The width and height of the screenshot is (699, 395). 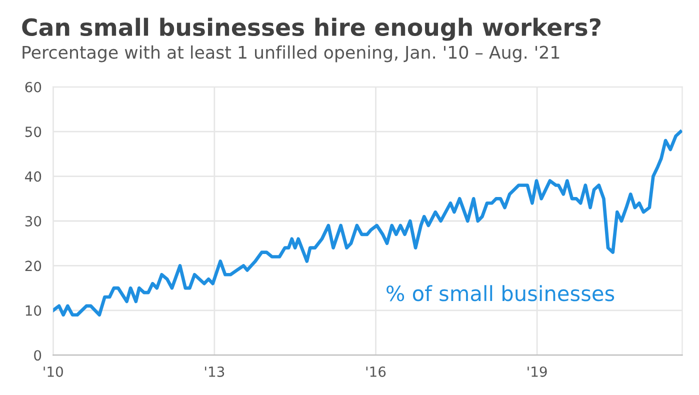 I want to click on chart-title: Can small businesses hire enough workers?, so click(x=311, y=29).